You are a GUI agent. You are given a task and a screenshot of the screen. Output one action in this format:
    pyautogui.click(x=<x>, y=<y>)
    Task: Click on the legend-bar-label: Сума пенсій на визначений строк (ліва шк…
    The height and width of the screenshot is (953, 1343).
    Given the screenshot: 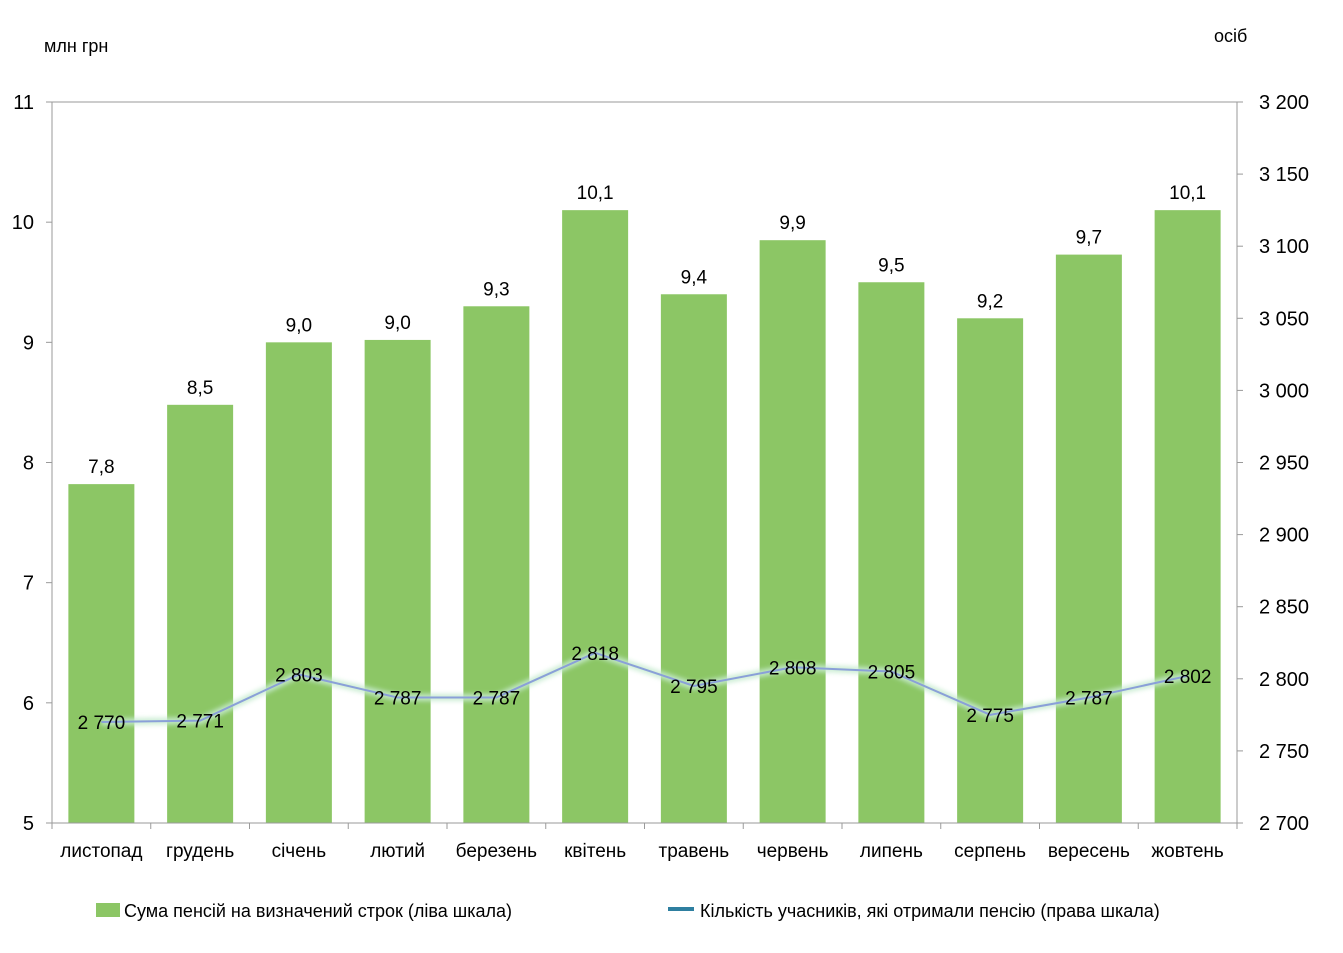 What is the action you would take?
    pyautogui.click(x=318, y=911)
    